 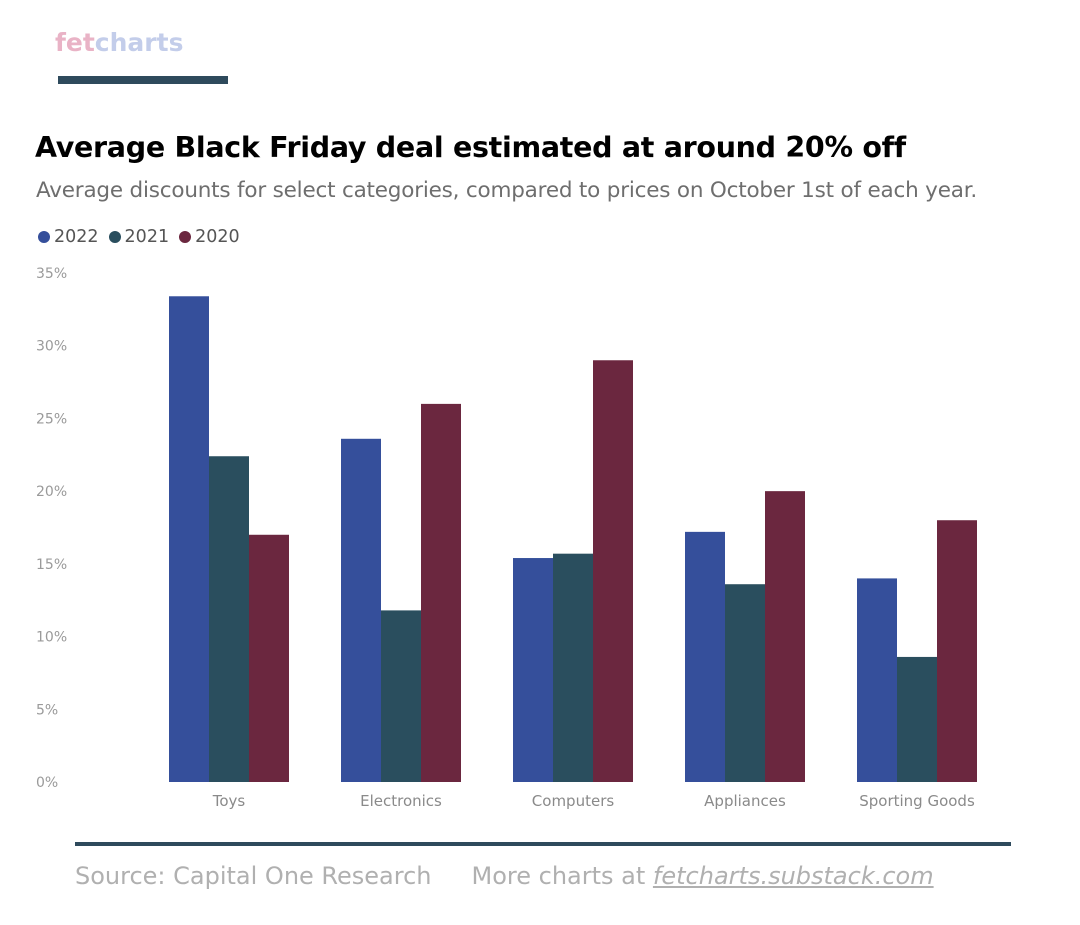 I want to click on bar-2020-computers, so click(x=613, y=571).